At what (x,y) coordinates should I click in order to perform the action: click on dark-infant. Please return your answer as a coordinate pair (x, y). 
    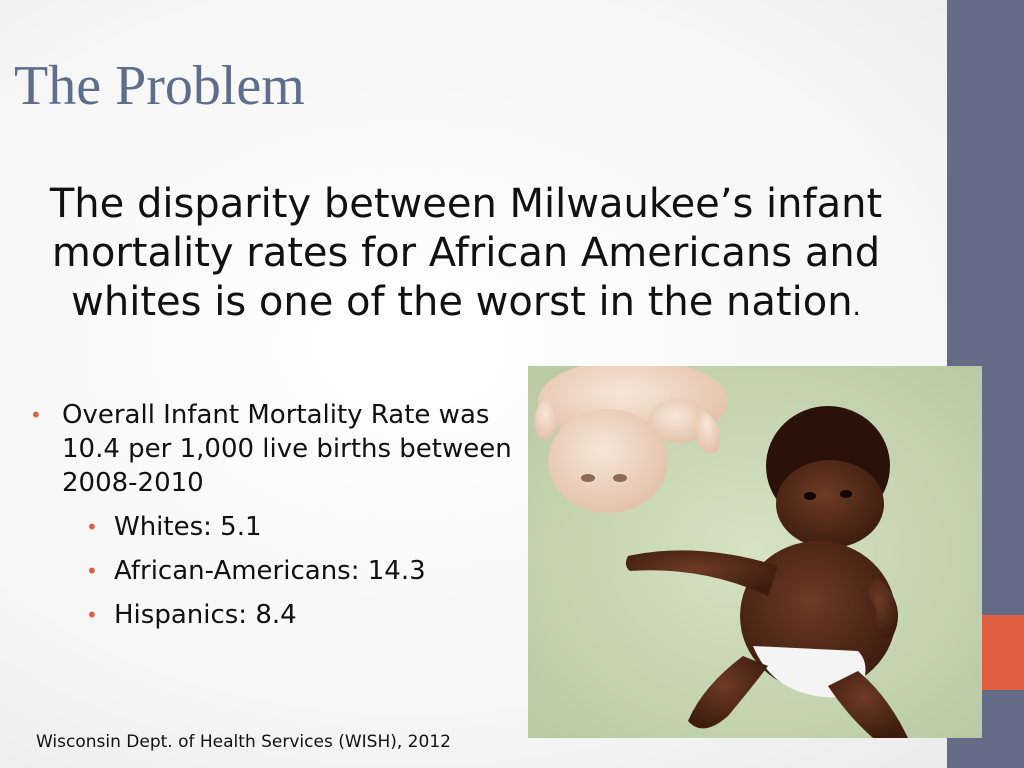
    Looking at the image, I should click on (766, 572).